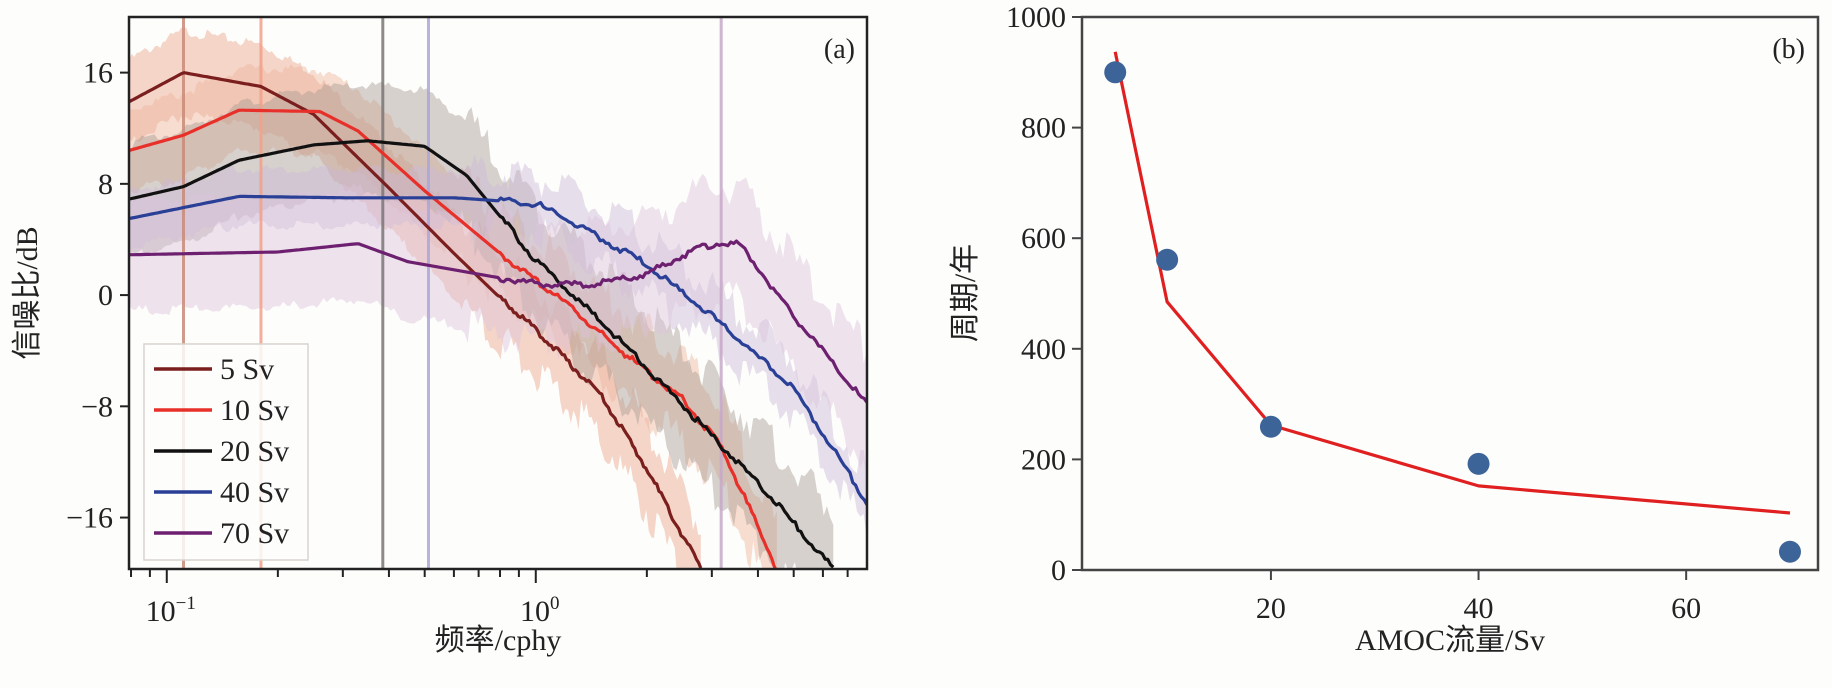 Image resolution: width=1832 pixels, height=688 pixels. What do you see at coordinates (1115, 72) in the screenshot?
I see `scatter-point-5sv` at bounding box center [1115, 72].